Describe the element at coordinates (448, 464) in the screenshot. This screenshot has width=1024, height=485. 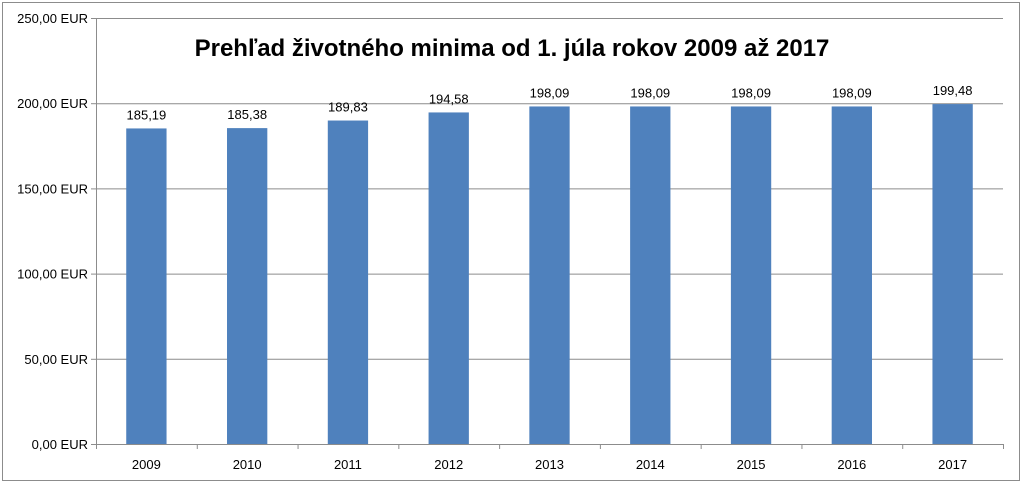
I see `x-tick-label: 2012` at that location.